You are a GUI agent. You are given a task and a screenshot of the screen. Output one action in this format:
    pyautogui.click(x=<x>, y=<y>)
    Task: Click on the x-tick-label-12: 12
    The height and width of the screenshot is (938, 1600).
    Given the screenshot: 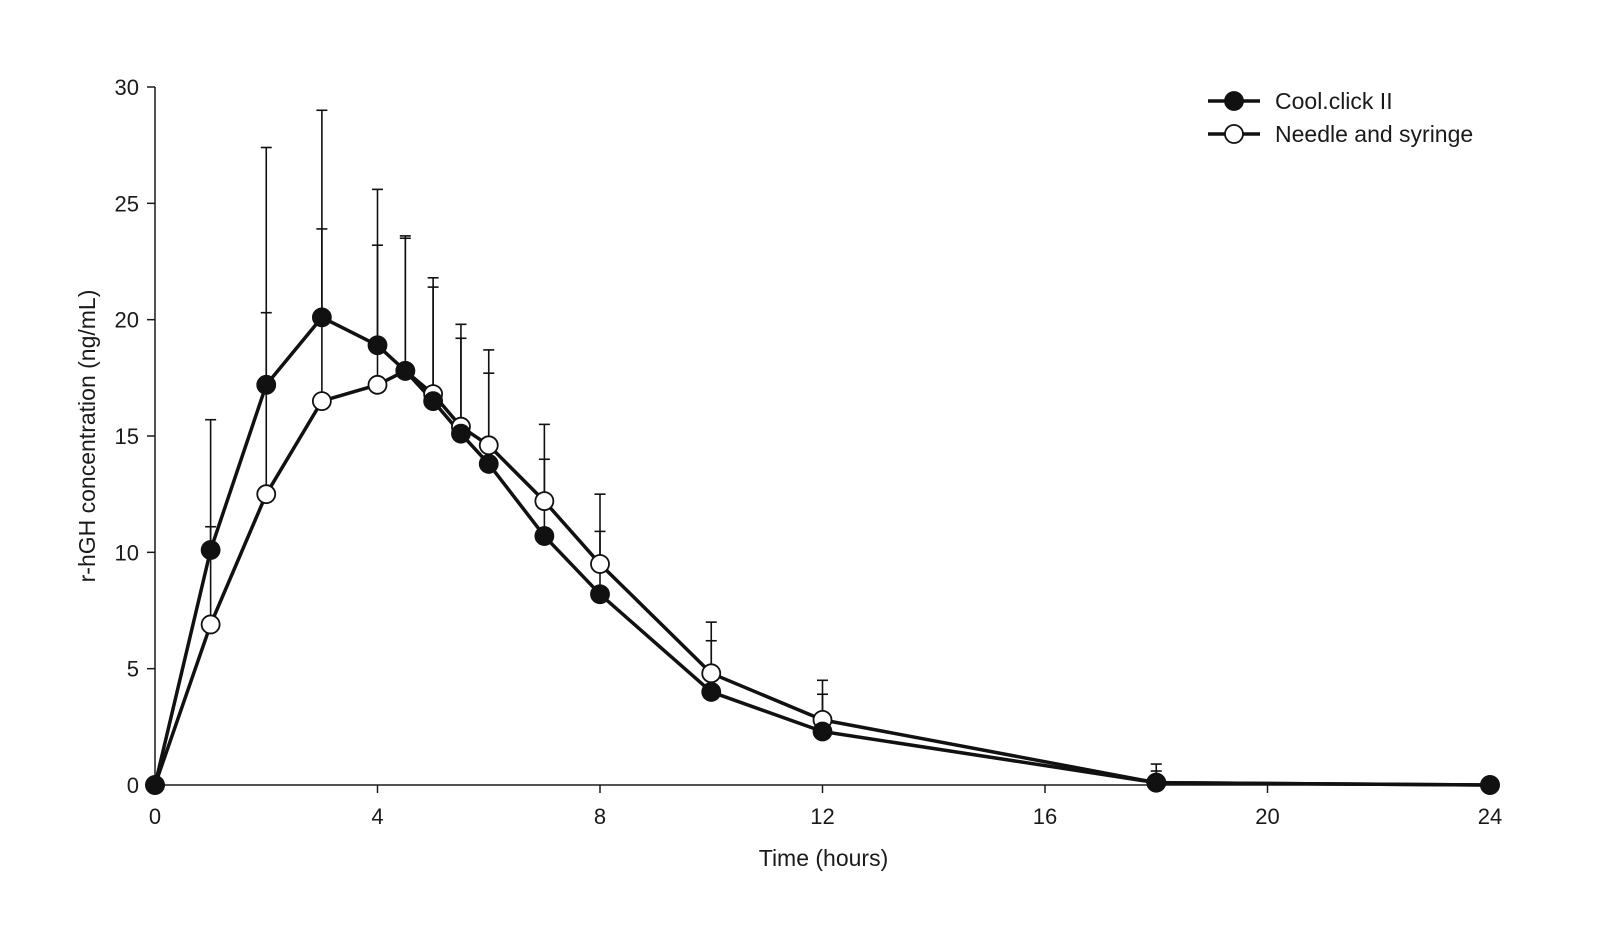 What is the action you would take?
    pyautogui.click(x=822, y=816)
    